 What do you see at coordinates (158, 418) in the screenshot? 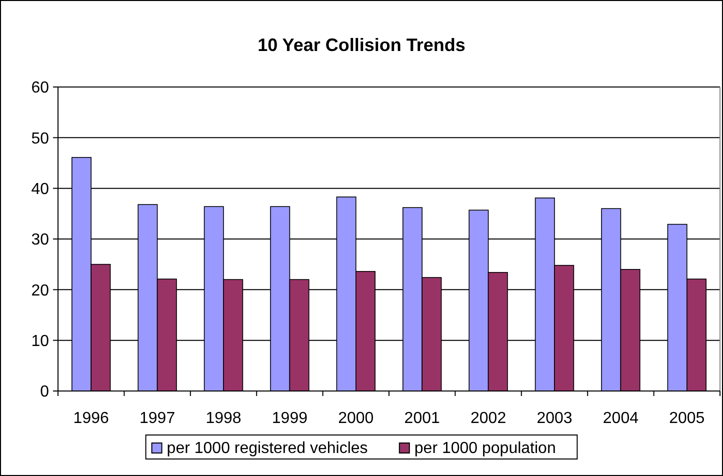
I see `x-tick-label: 1997` at bounding box center [158, 418].